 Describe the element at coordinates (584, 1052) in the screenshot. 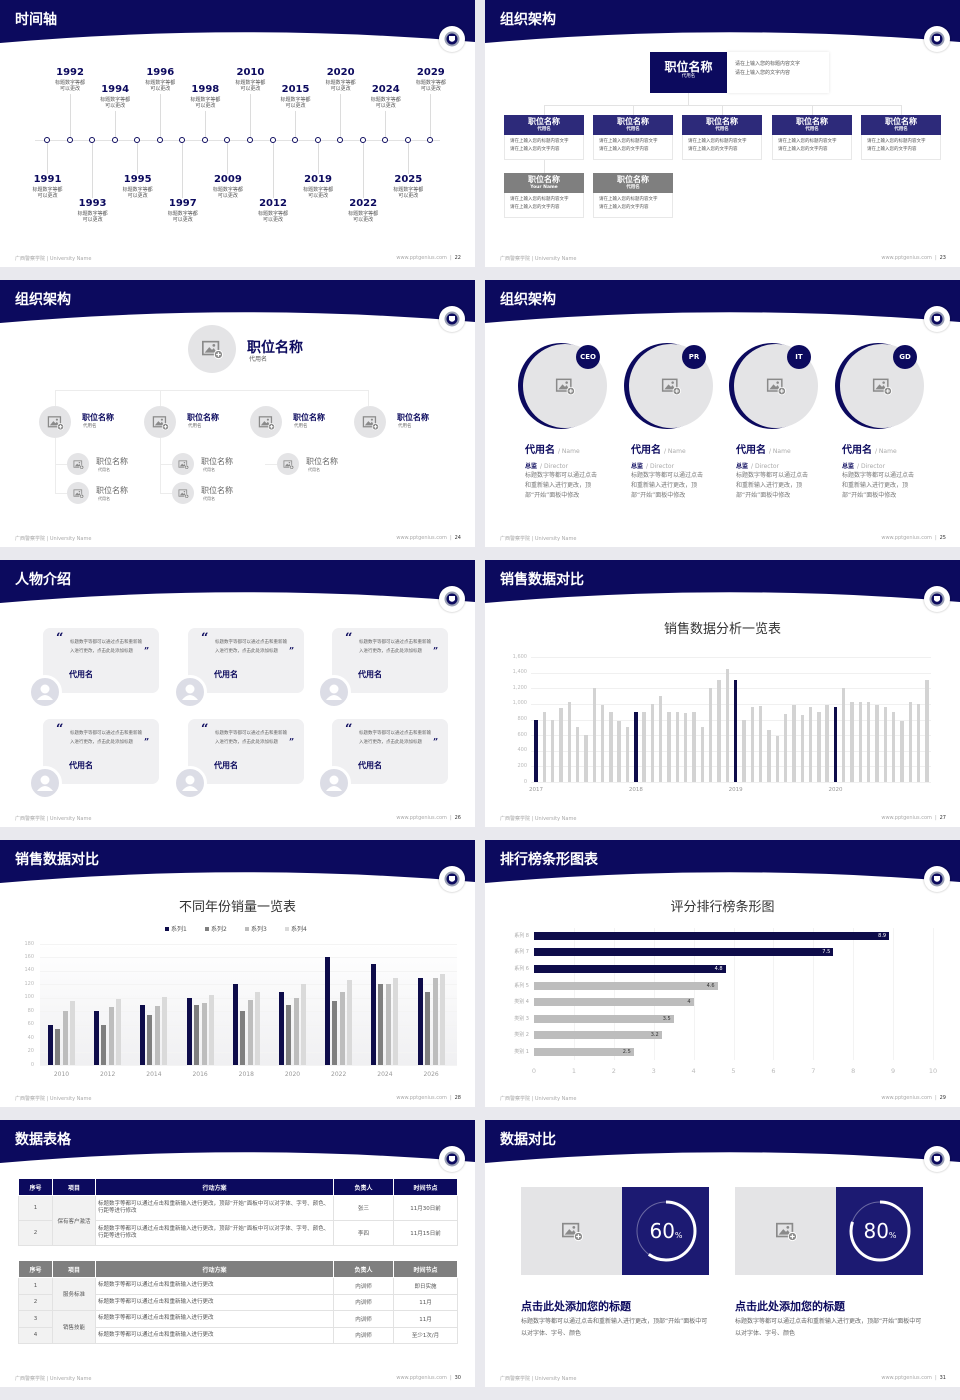

I see `bar: 2.5` at that location.